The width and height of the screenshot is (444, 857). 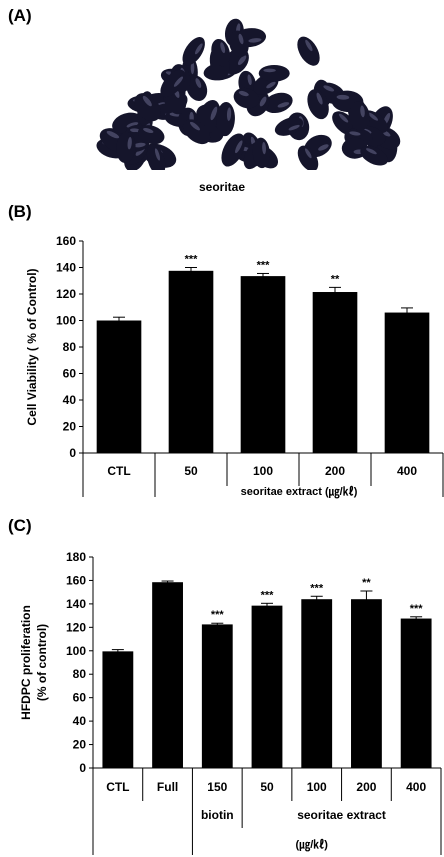 What do you see at coordinates (26, 662) in the screenshot?
I see `y-axis-label-line1: HFDPC proliferation` at bounding box center [26, 662].